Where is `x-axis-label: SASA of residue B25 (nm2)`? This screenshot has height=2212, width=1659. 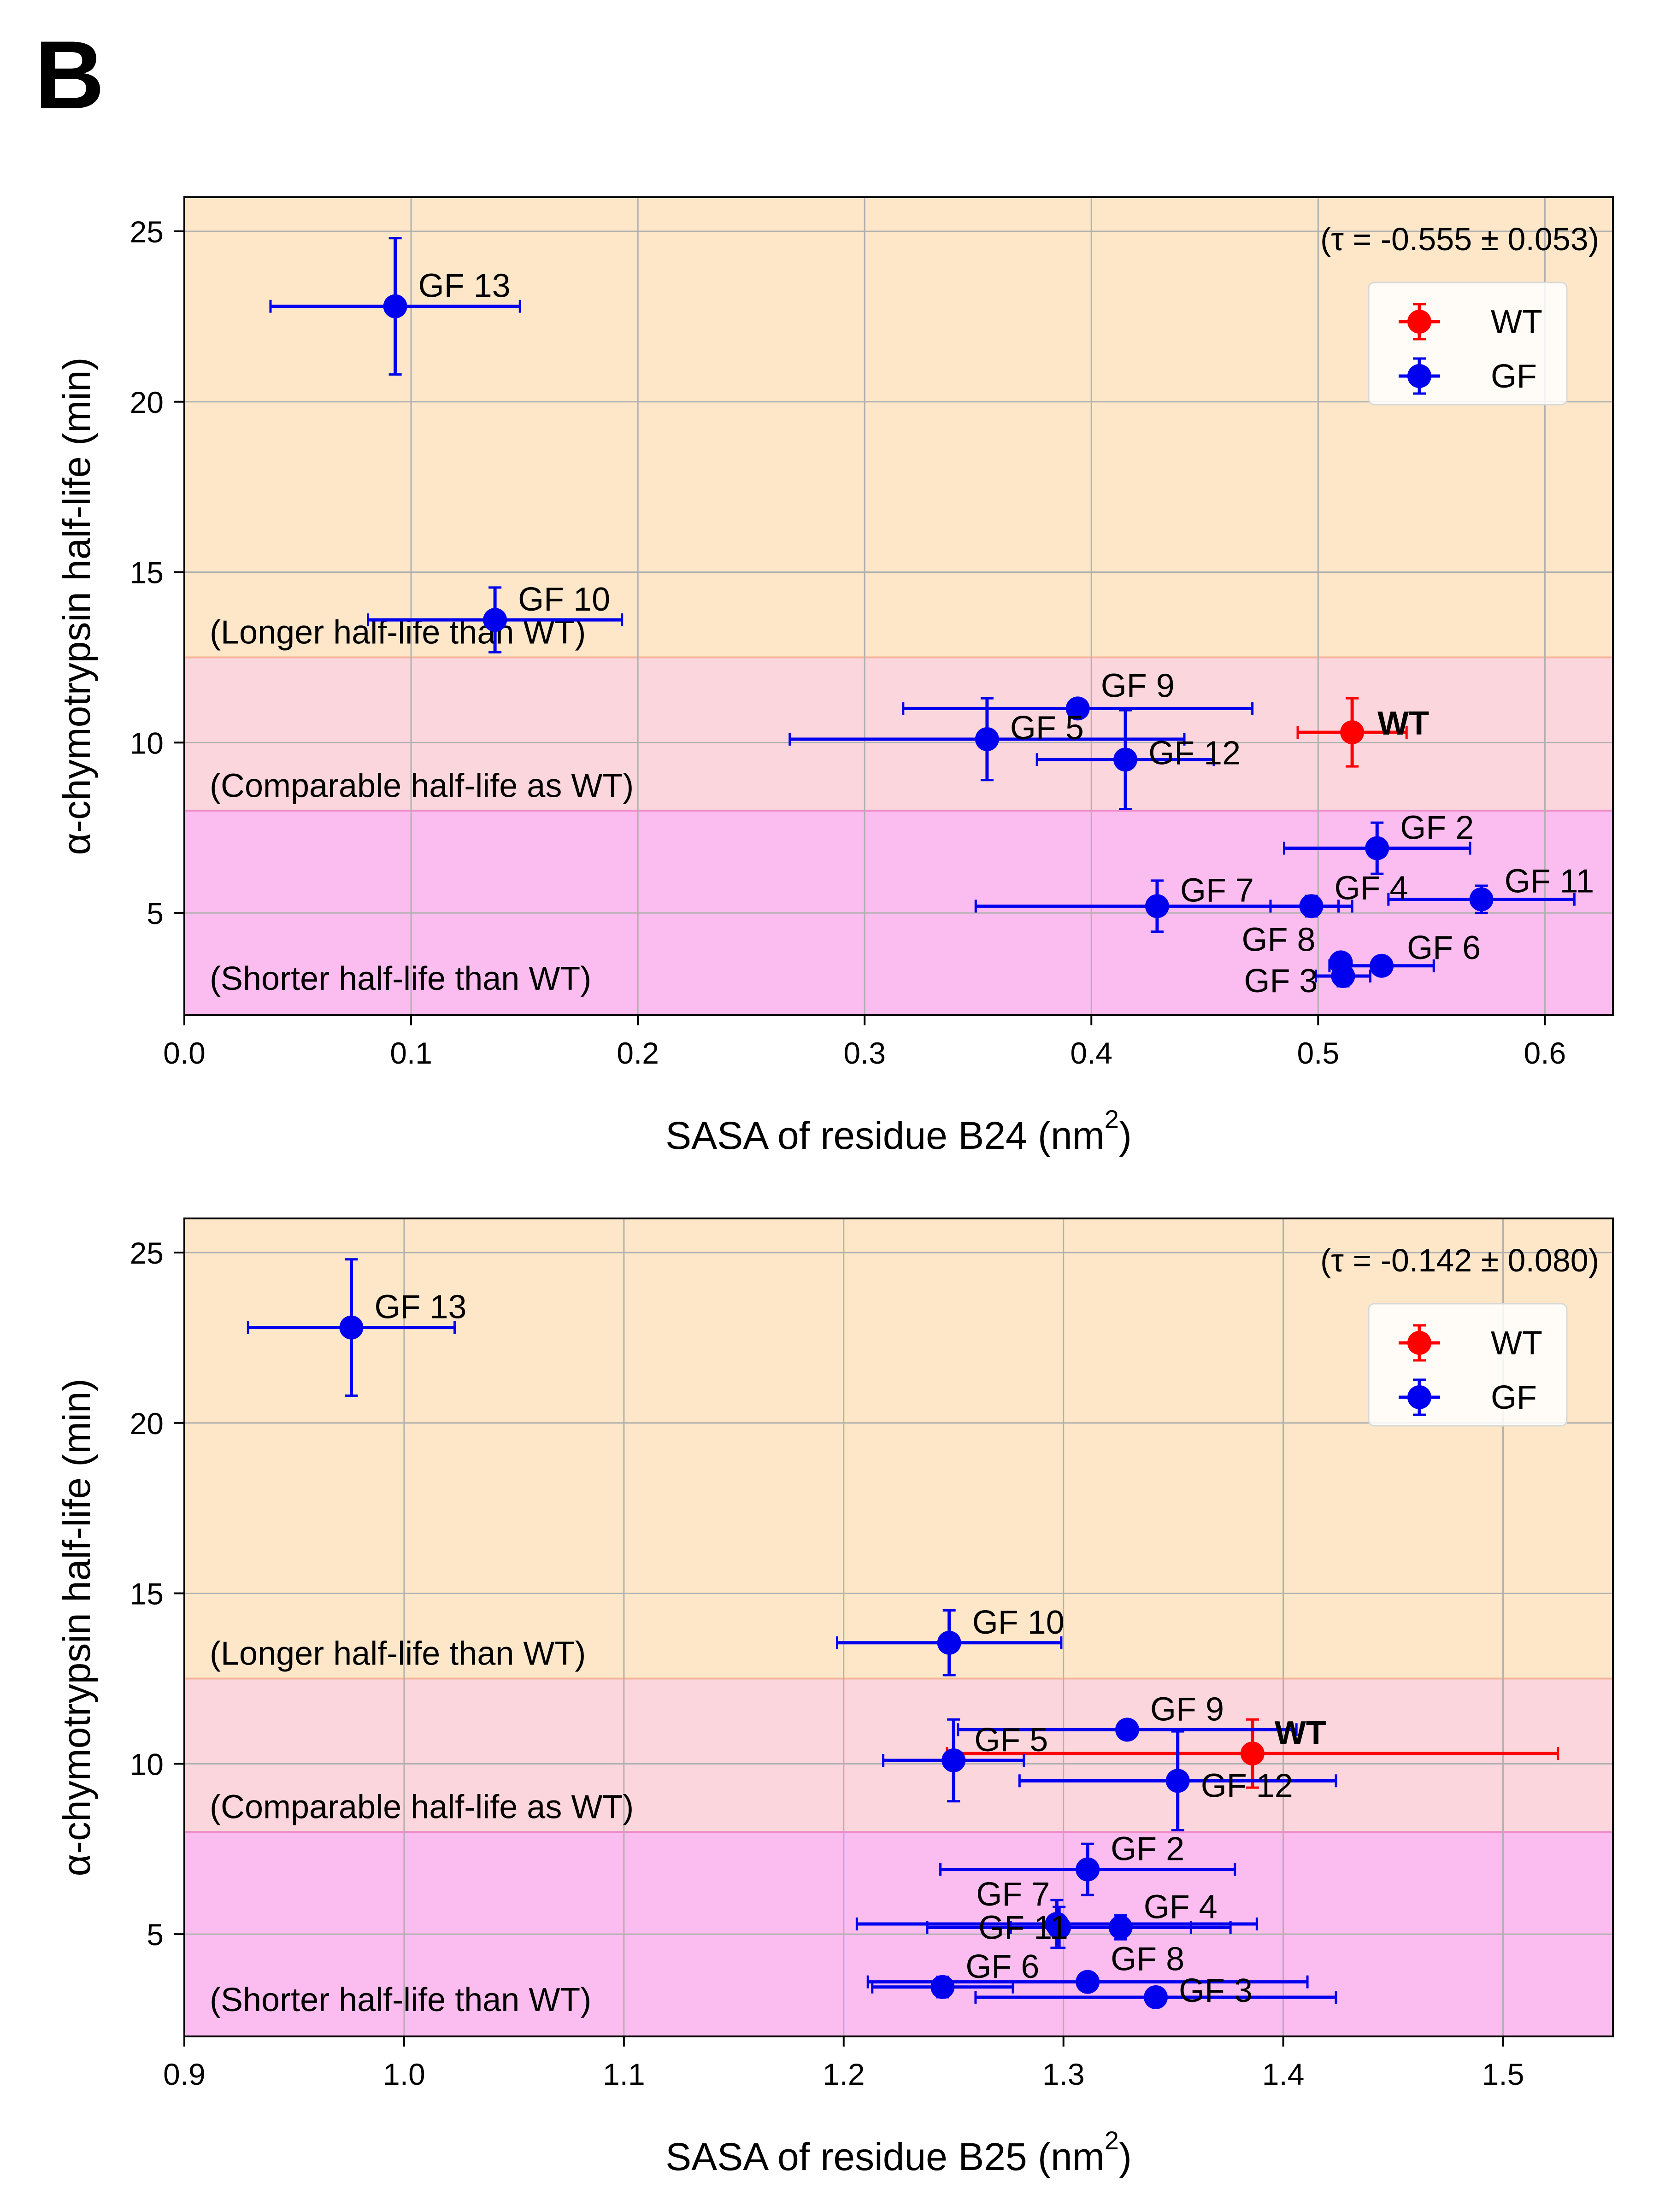 x-axis-label: SASA of residue B25 (nm2) is located at coordinates (898, 2152).